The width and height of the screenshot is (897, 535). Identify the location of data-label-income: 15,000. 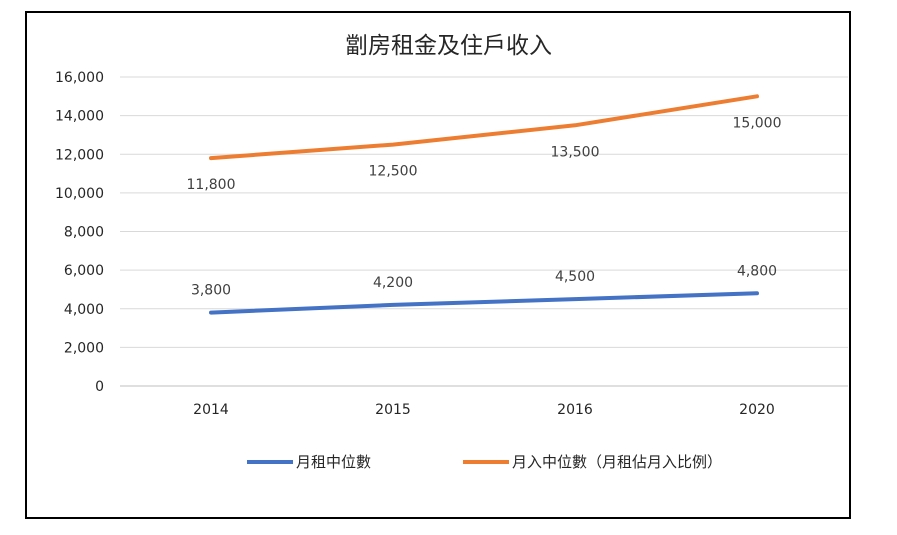
(757, 123).